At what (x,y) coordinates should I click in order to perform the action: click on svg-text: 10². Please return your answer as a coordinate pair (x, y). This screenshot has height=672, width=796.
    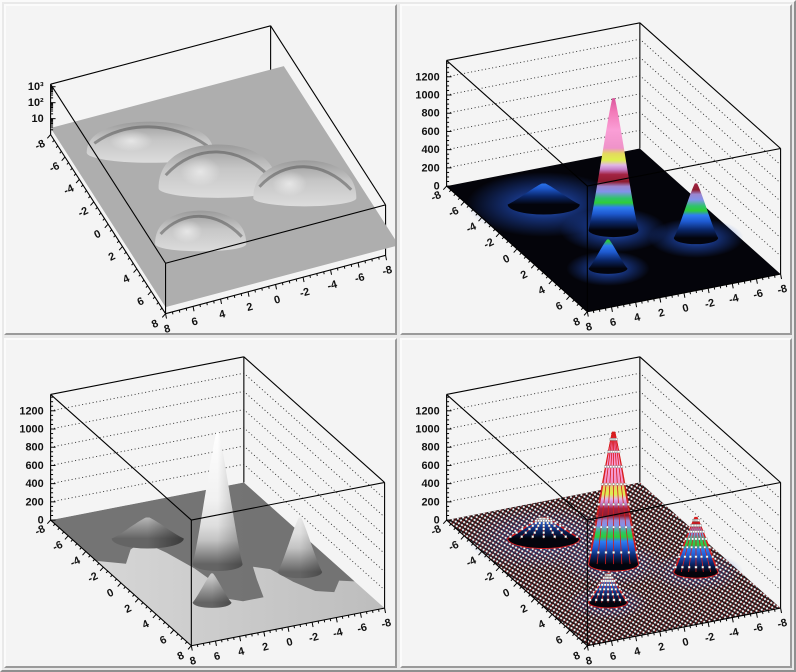
    Looking at the image, I should click on (36, 103).